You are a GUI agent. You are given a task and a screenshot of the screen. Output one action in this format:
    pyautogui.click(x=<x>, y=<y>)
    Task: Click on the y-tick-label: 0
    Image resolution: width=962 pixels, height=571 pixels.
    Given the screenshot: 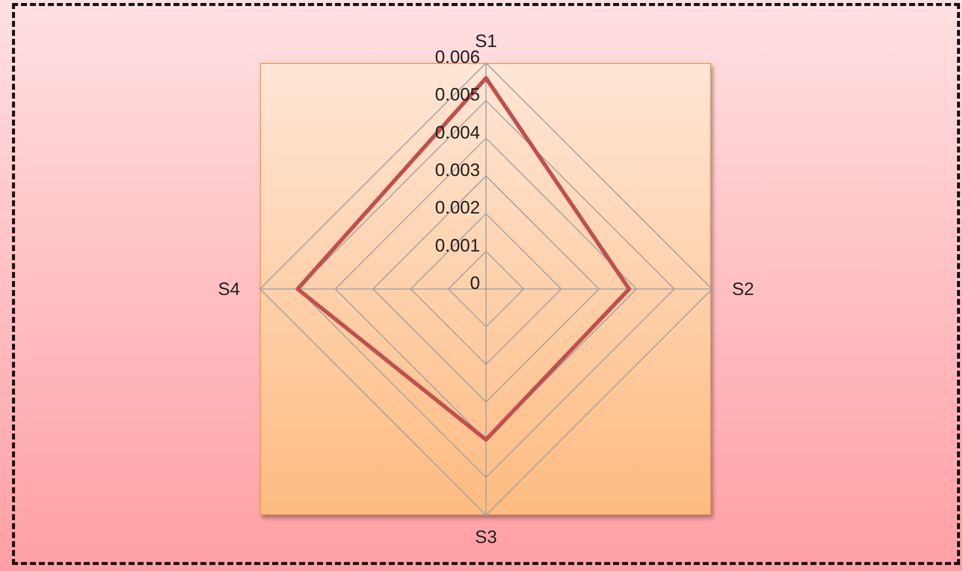 What is the action you would take?
    pyautogui.click(x=475, y=283)
    